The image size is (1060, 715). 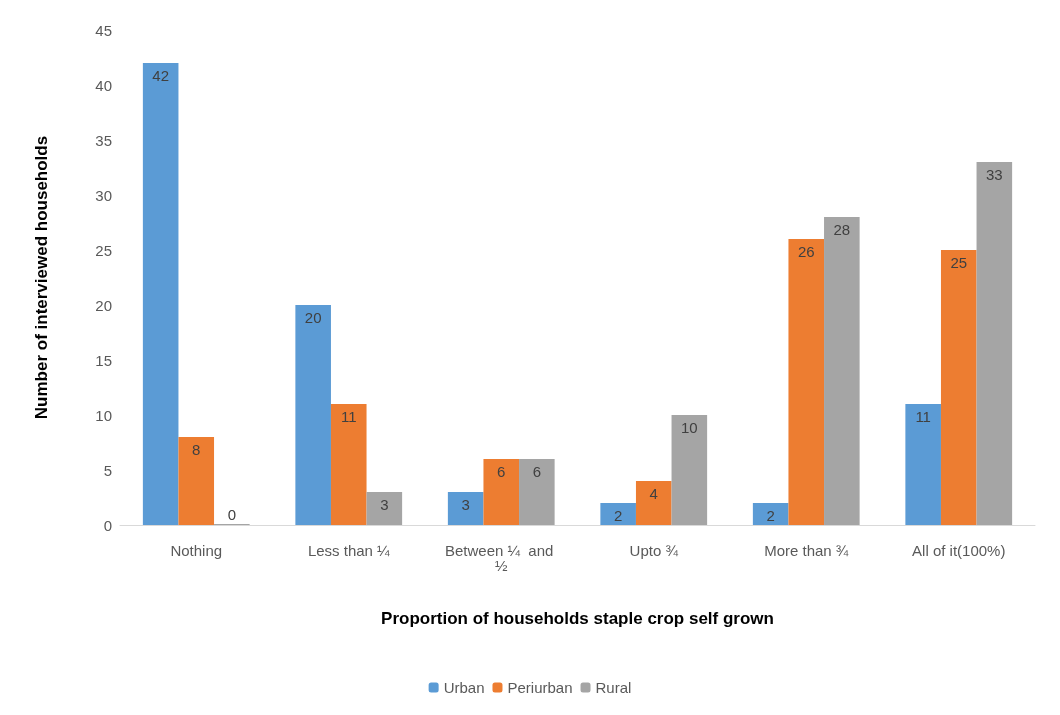 What do you see at coordinates (103, 195) in the screenshot?
I see `y-tick-label: 30` at bounding box center [103, 195].